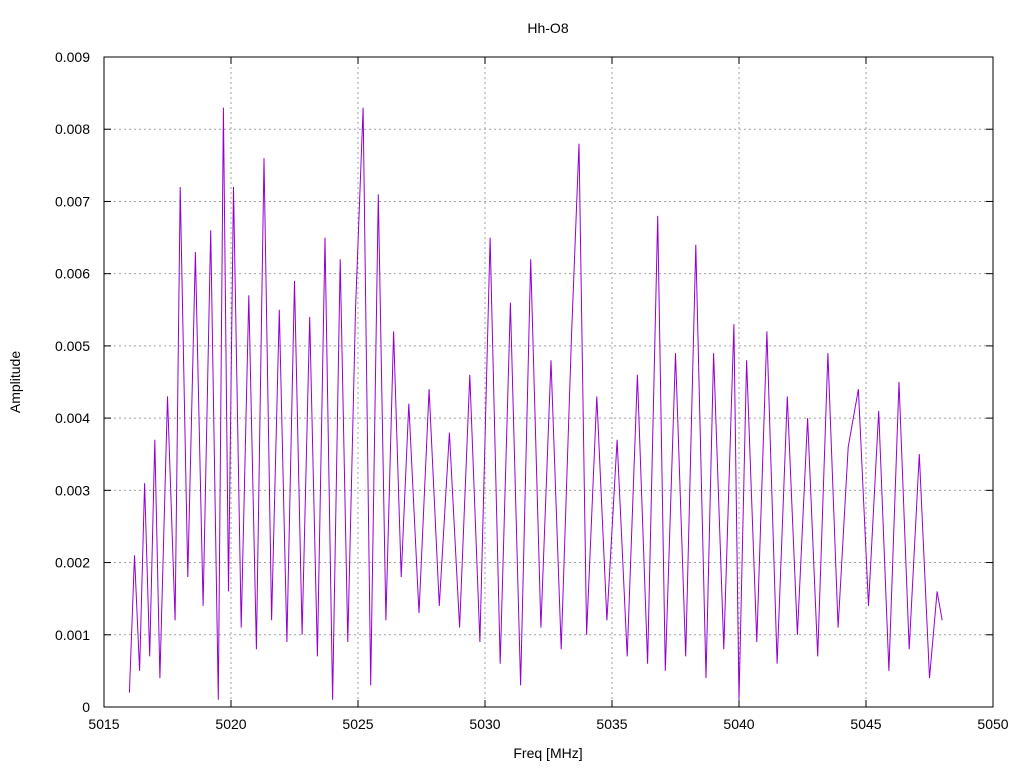  What do you see at coordinates (72, 346) in the screenshot?
I see `y-tick-label: 0.005` at bounding box center [72, 346].